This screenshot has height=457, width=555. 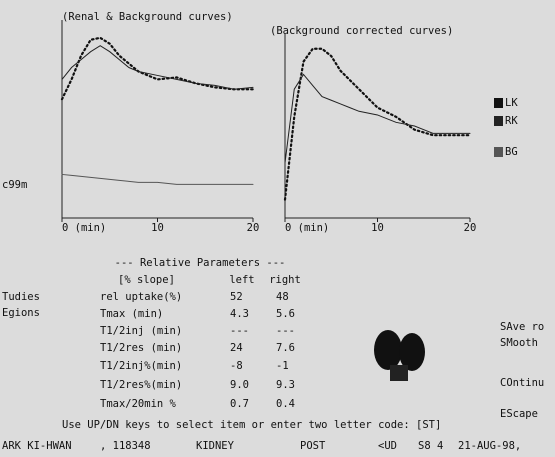 I want to click on side-label: Egions, so click(x=21, y=313).